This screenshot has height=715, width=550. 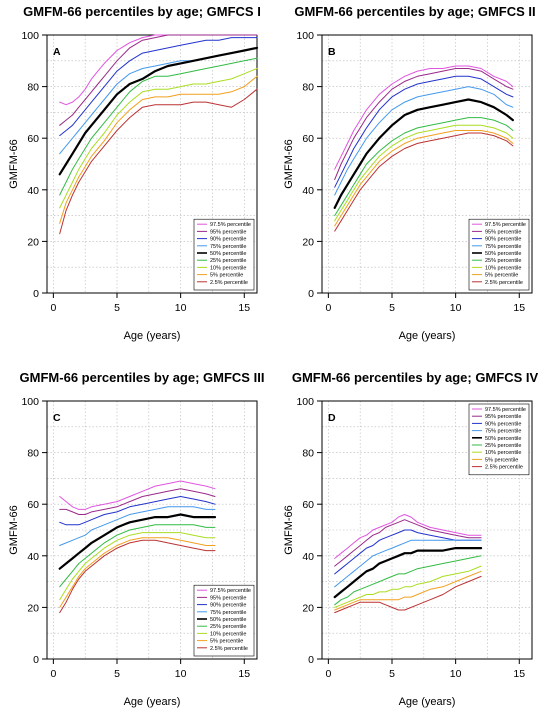 I want to click on panel-a-y-tick-label: 80, so click(x=33, y=88).